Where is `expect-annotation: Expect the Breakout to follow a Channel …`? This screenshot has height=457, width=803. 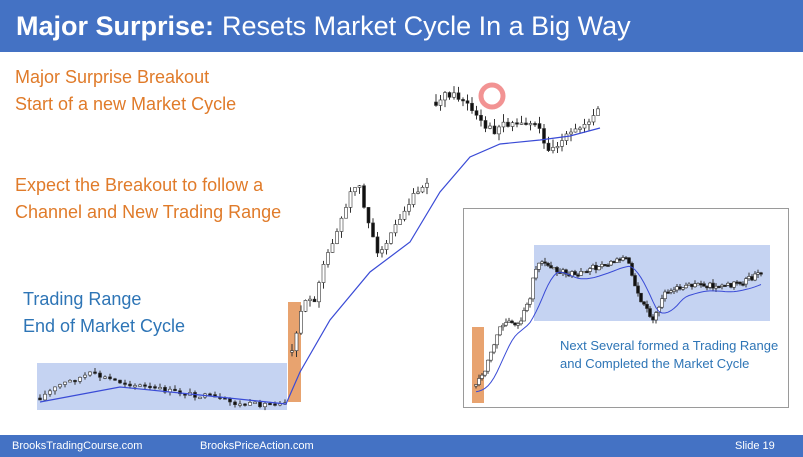
expect-annotation: Expect the Breakout to follow a Channel … is located at coordinates (148, 199).